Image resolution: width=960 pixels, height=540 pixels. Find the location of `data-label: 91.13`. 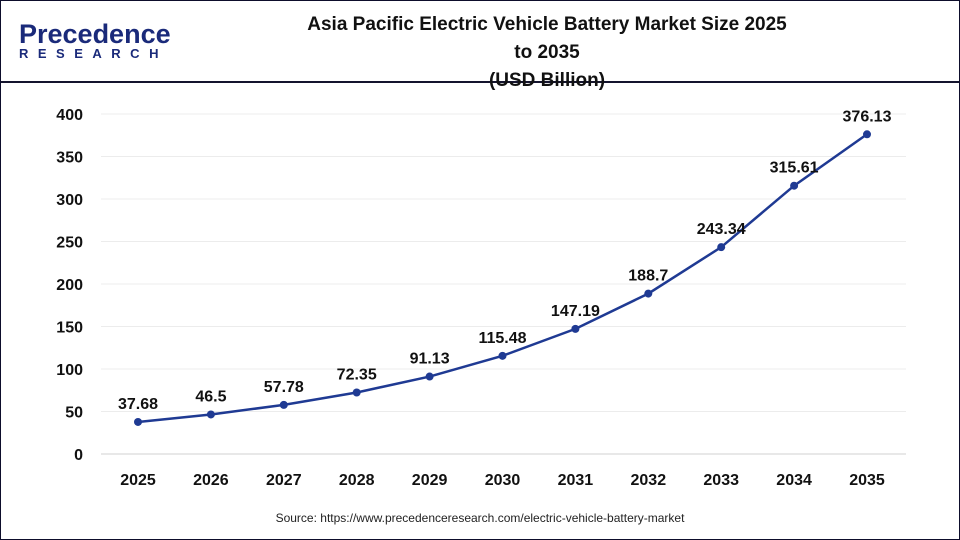

data-label: 91.13 is located at coordinates (430, 359).